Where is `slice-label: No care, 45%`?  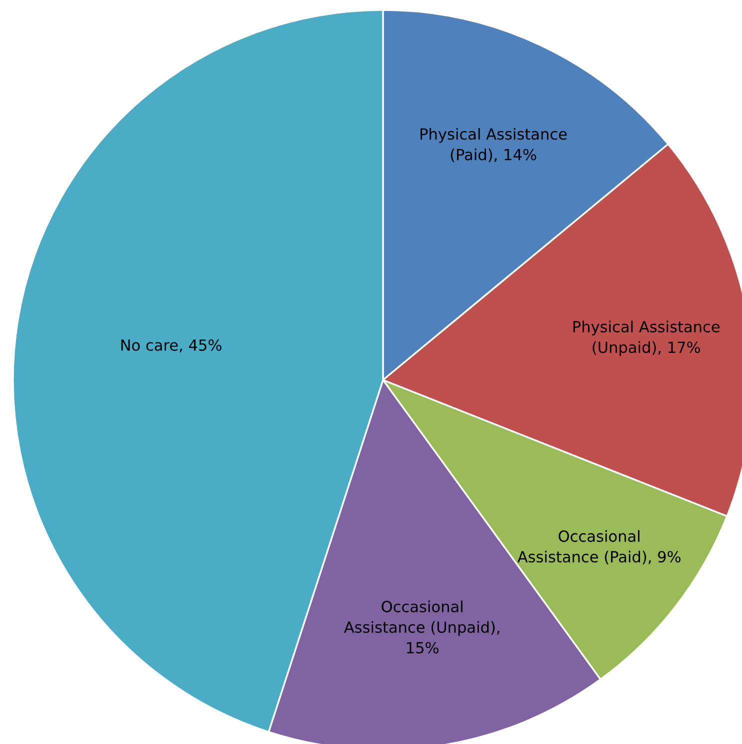
slice-label: No care, 45% is located at coordinates (171, 345).